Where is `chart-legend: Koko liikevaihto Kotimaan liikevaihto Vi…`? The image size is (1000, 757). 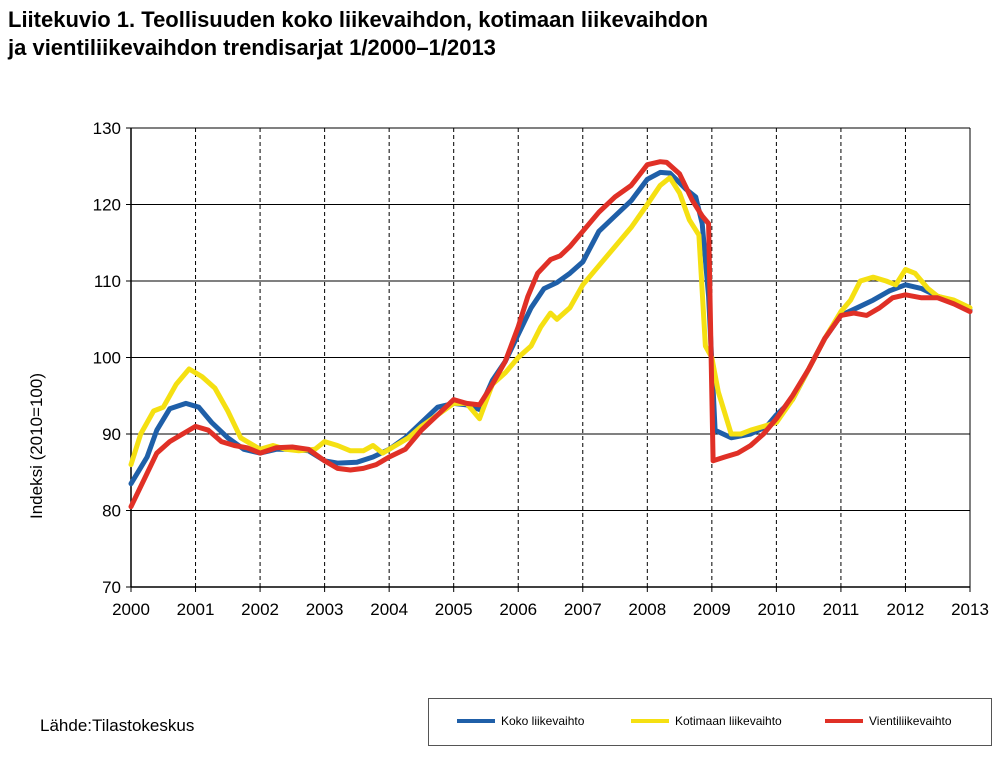 chart-legend: Koko liikevaihto Kotimaan liikevaihto Vi… is located at coordinates (710, 722).